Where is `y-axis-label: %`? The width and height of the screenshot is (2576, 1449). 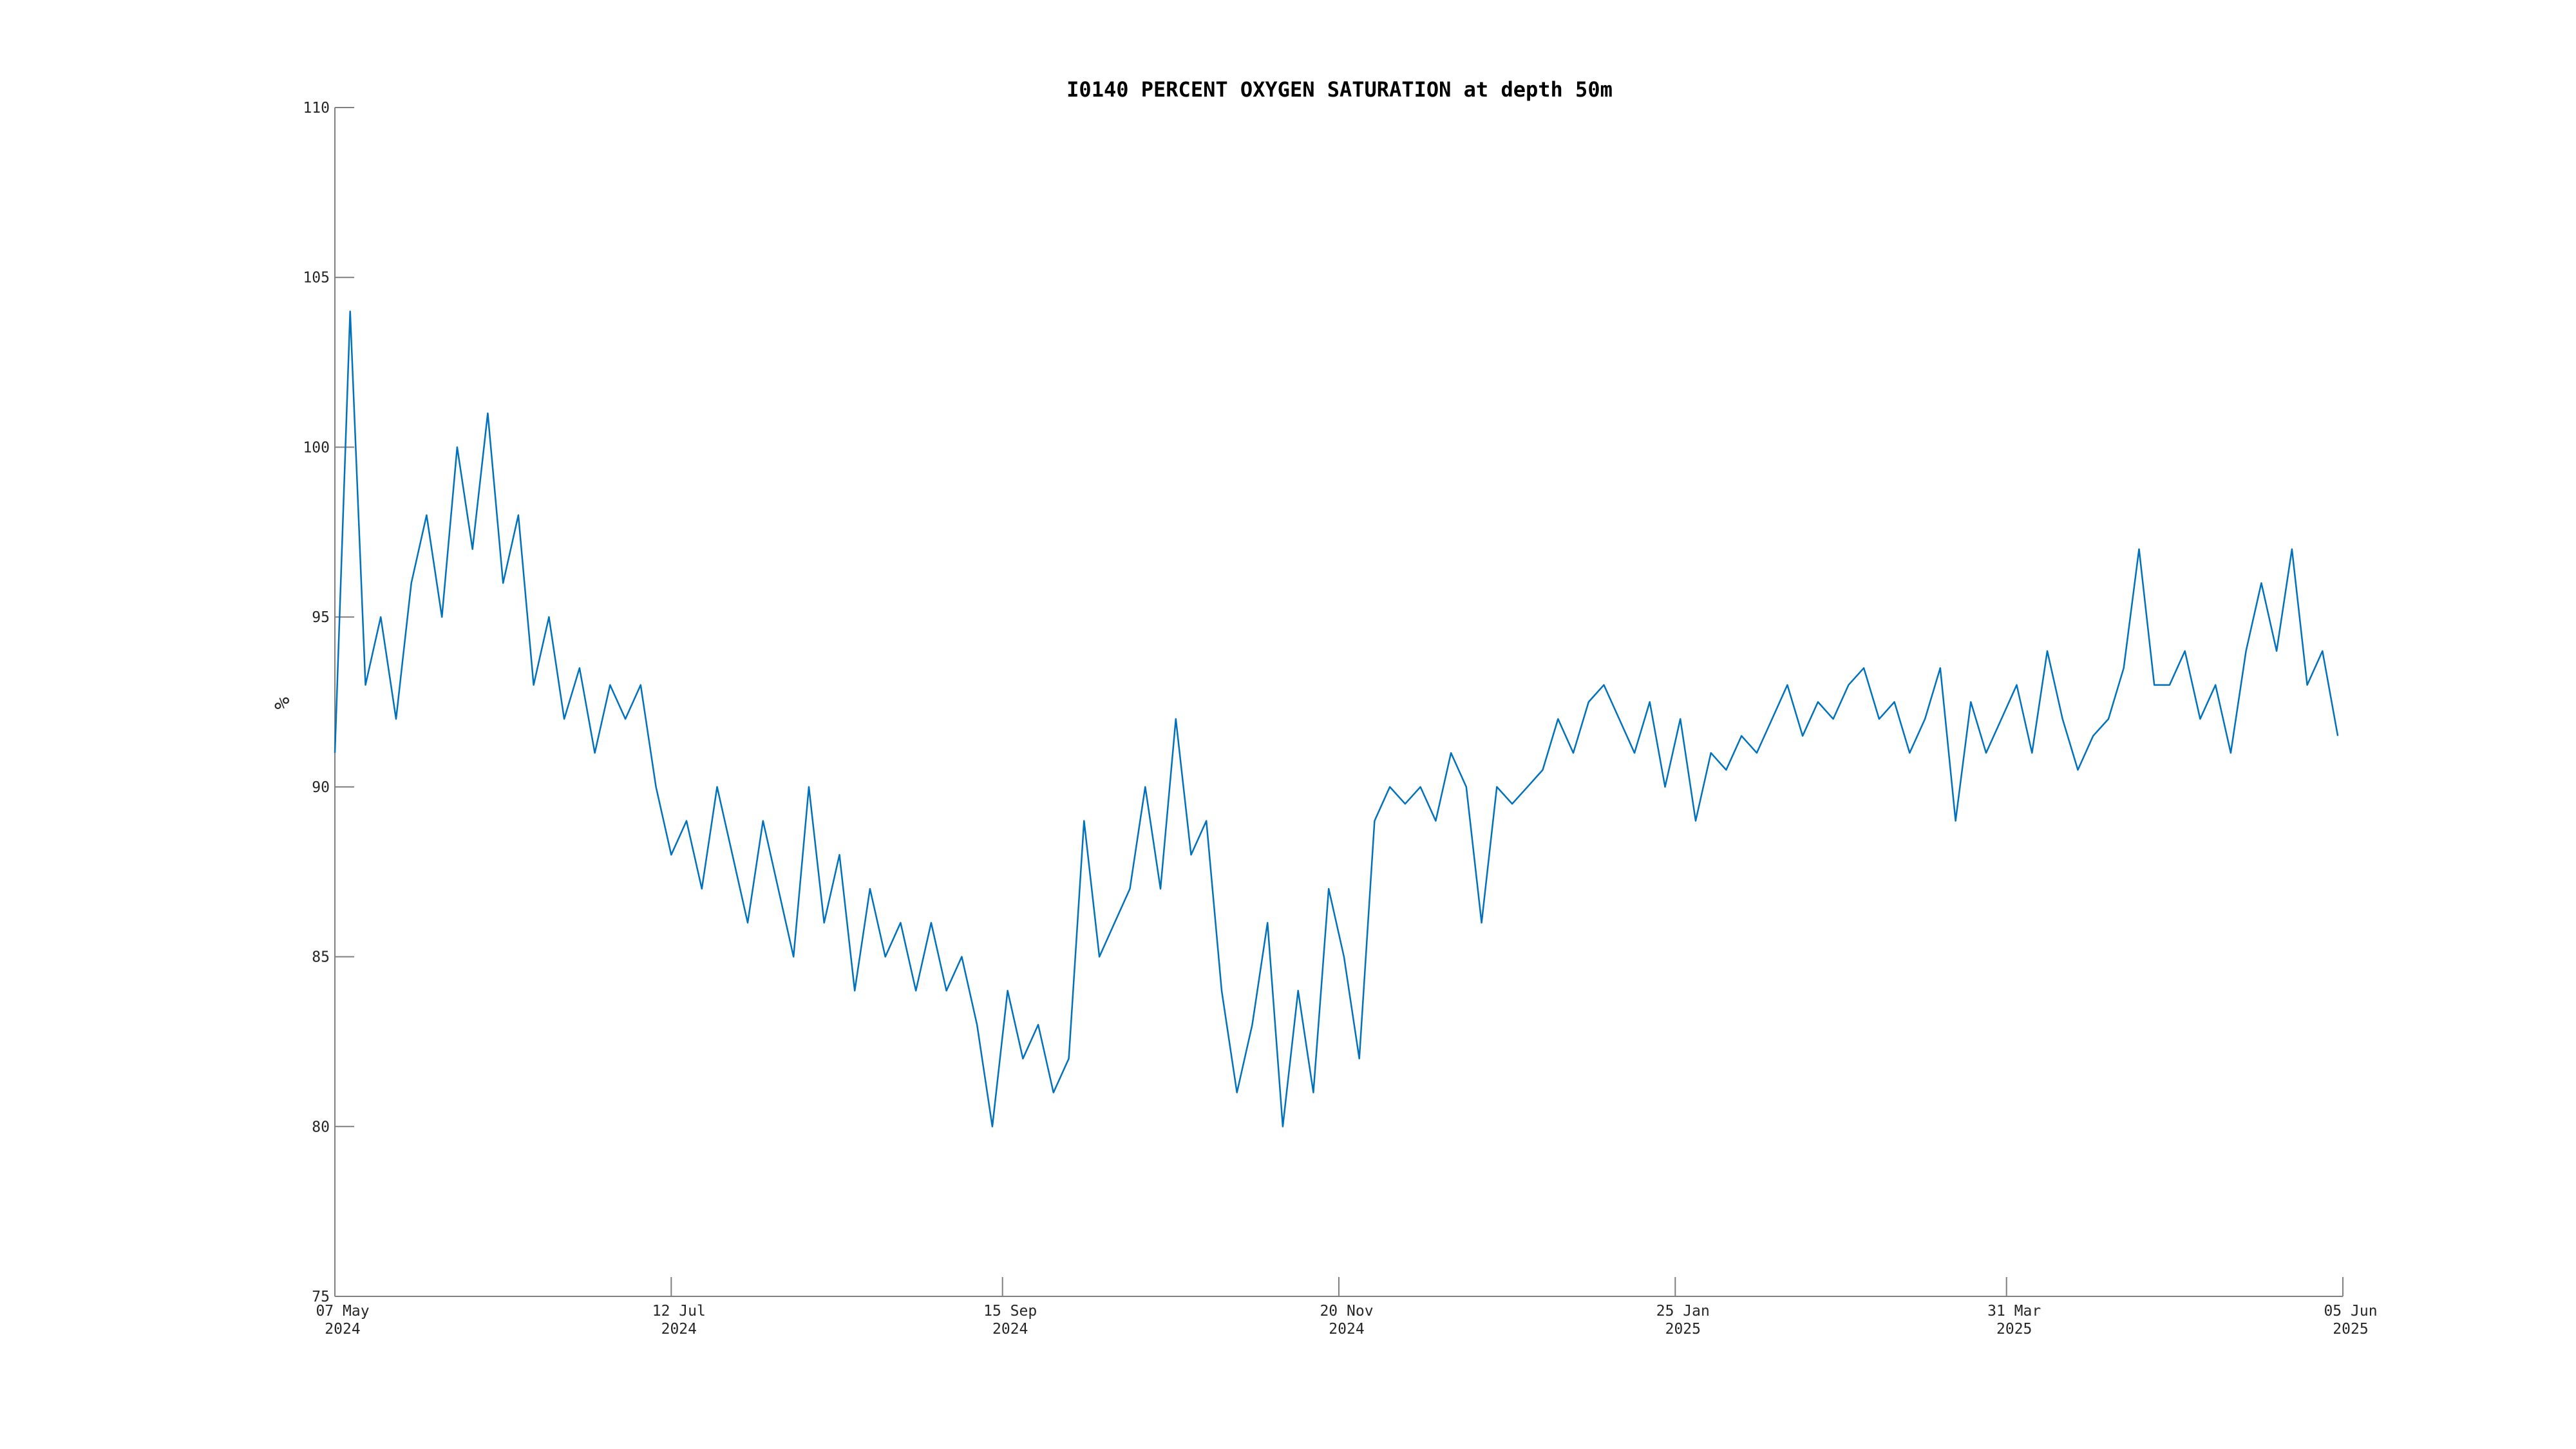
y-axis-label: % is located at coordinates (282, 703).